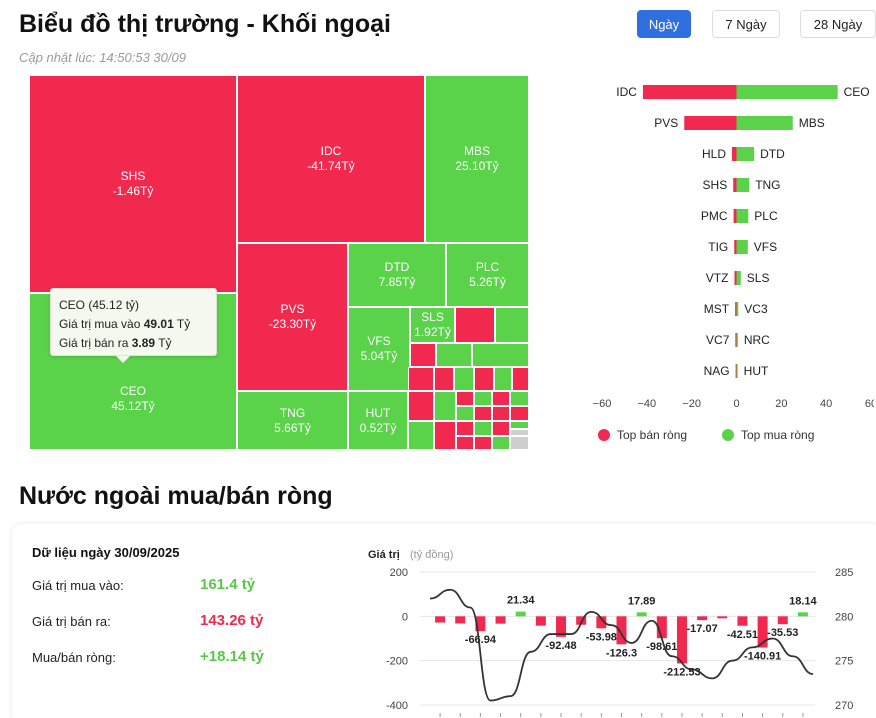 The image size is (876, 718). I want to click on x-tick-label: 0, so click(736, 404).